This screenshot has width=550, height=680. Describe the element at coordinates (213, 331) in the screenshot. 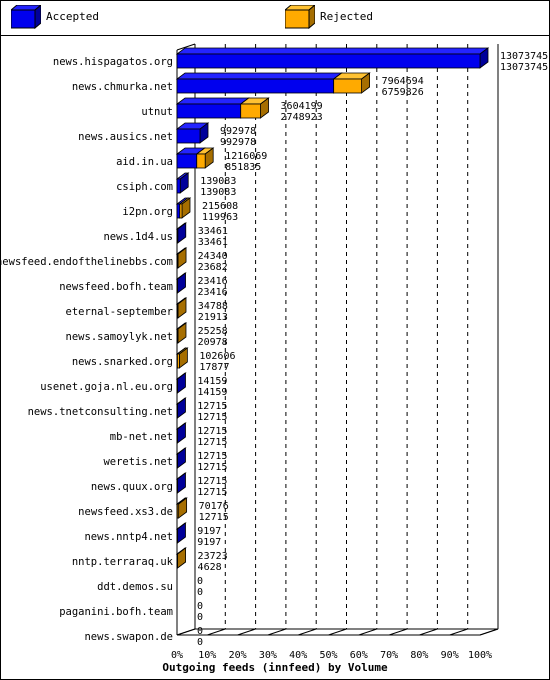

I see `data-label-accepted: 25258` at that location.